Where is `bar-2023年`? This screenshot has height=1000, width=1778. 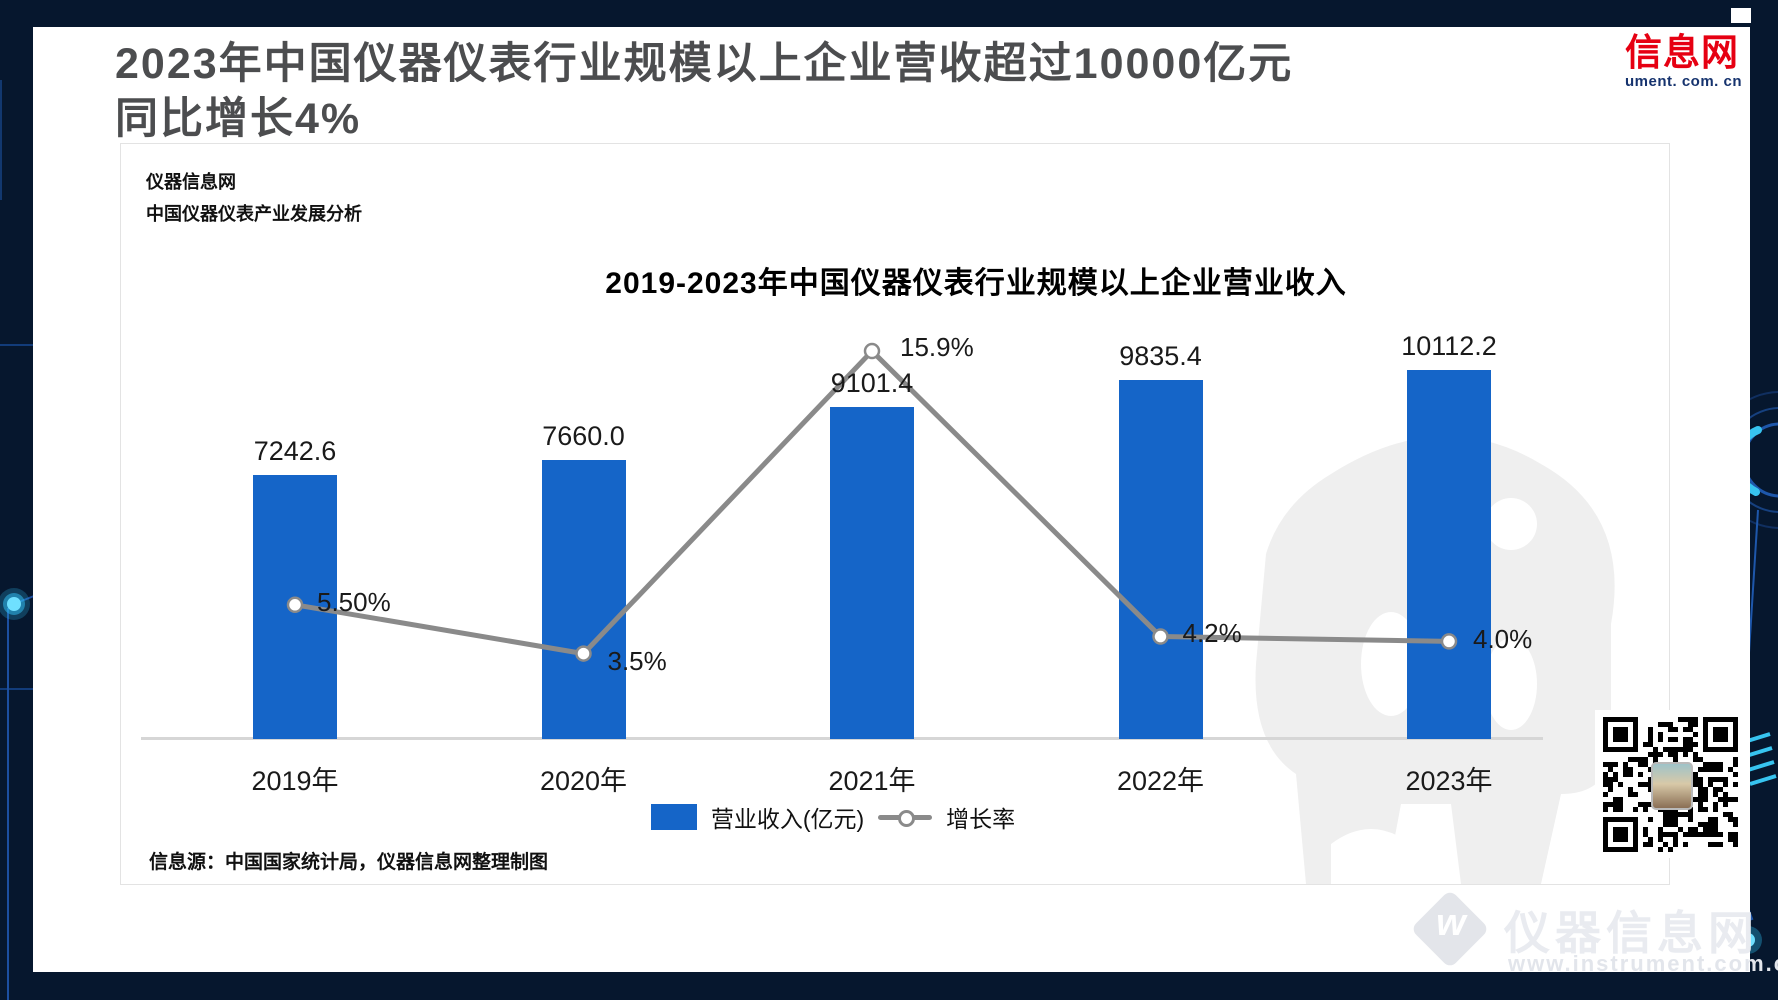 bar-2023年 is located at coordinates (1449, 554).